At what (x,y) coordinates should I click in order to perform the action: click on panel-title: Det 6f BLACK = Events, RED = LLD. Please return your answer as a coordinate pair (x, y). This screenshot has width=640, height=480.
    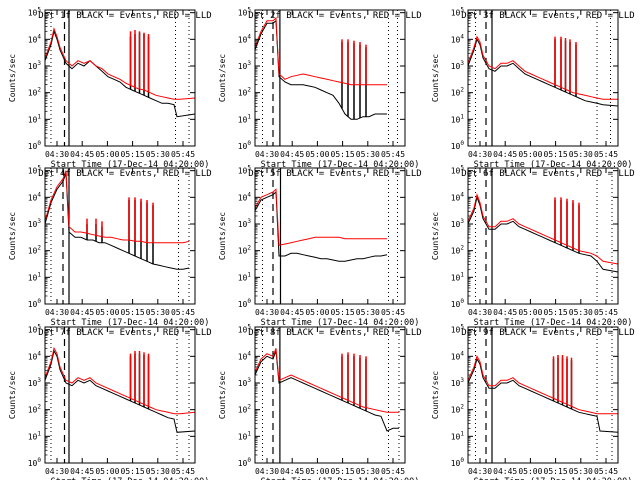
    Looking at the image, I should click on (547, 174).